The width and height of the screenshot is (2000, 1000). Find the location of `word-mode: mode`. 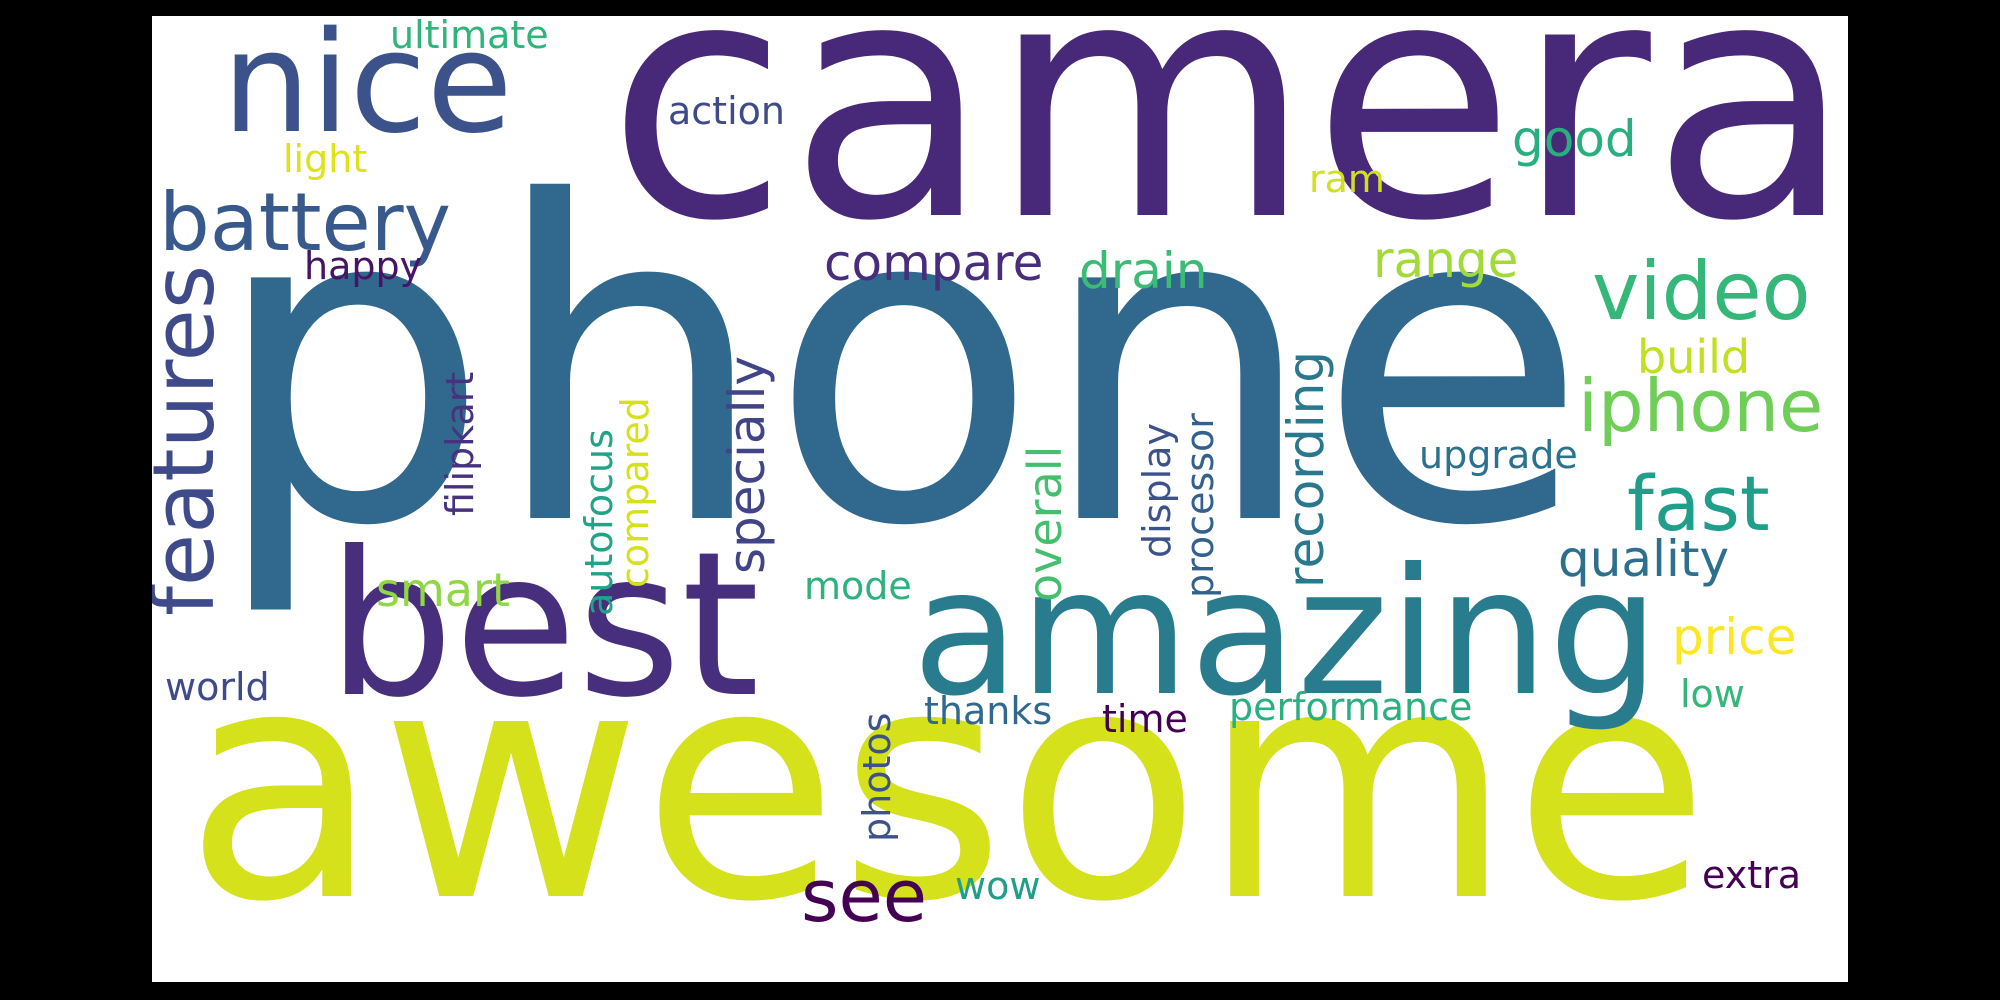

word-mode: mode is located at coordinates (858, 586).